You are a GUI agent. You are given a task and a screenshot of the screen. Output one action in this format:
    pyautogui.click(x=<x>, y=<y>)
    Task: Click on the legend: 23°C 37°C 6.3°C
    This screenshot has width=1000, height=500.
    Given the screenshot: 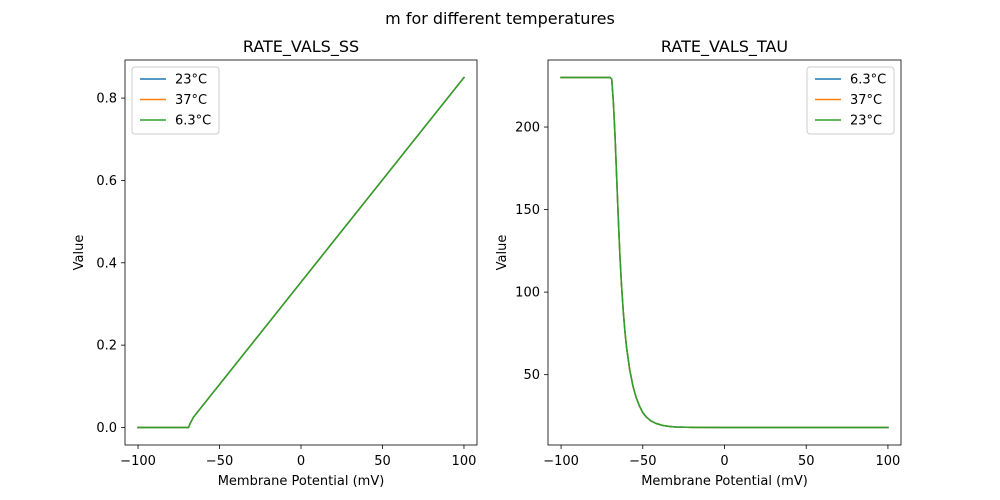 What is the action you would take?
    pyautogui.click(x=175, y=100)
    